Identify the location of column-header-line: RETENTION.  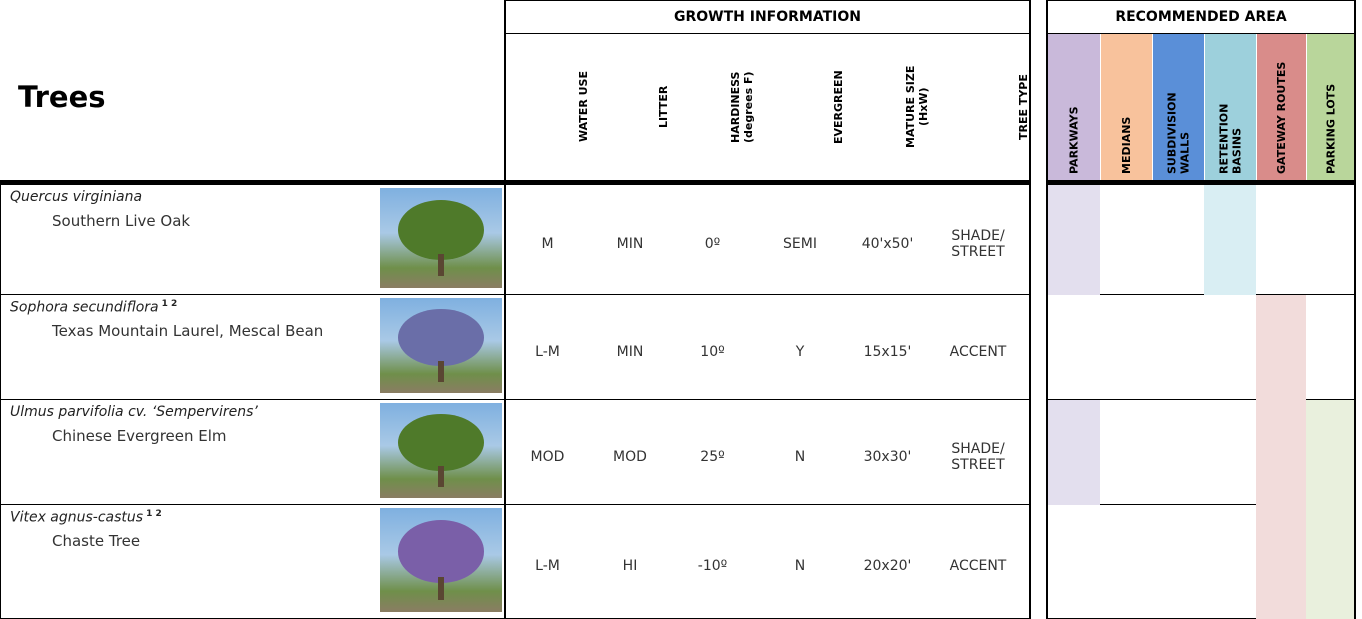
(1224, 138).